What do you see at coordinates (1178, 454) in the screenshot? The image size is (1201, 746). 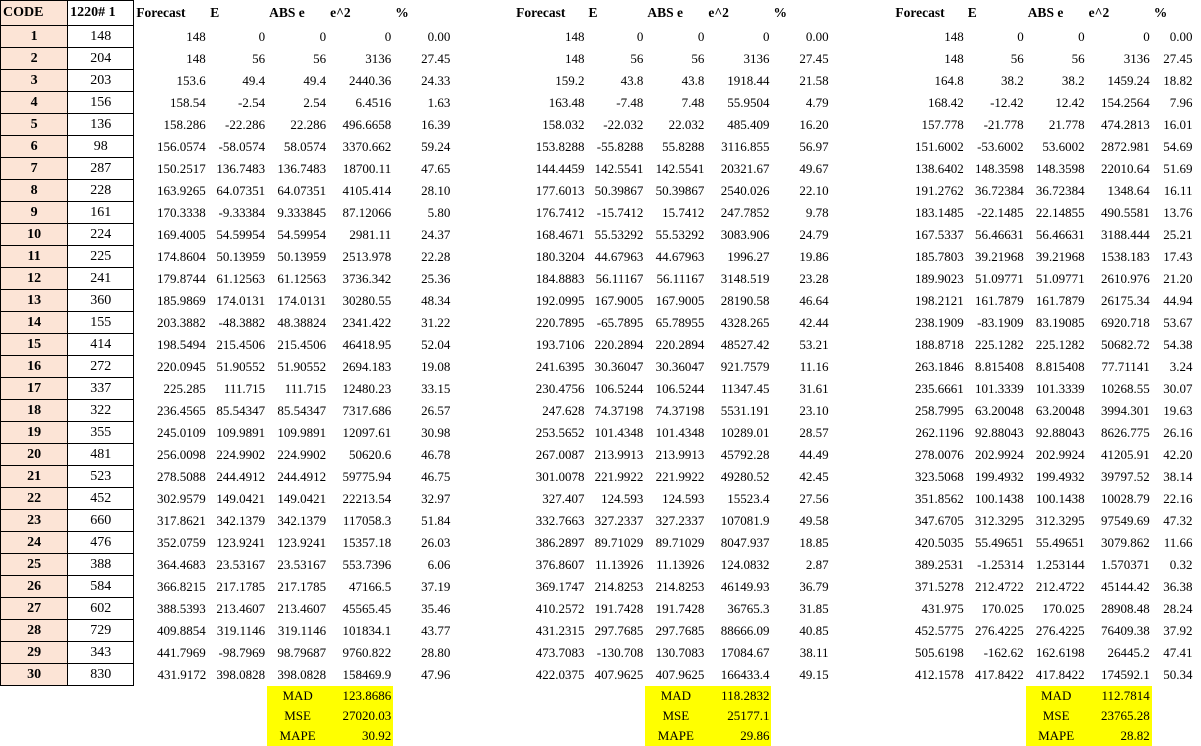 I see `data-cell: 42.20` at bounding box center [1178, 454].